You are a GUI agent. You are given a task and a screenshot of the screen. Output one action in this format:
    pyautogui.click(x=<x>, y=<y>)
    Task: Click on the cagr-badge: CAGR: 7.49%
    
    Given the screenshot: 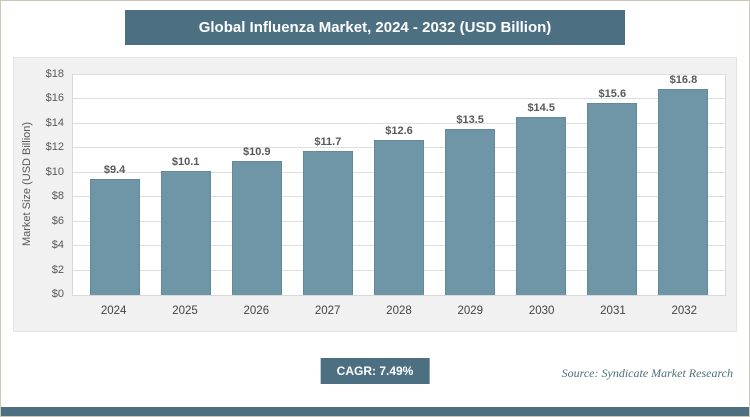 What is the action you would take?
    pyautogui.click(x=375, y=371)
    